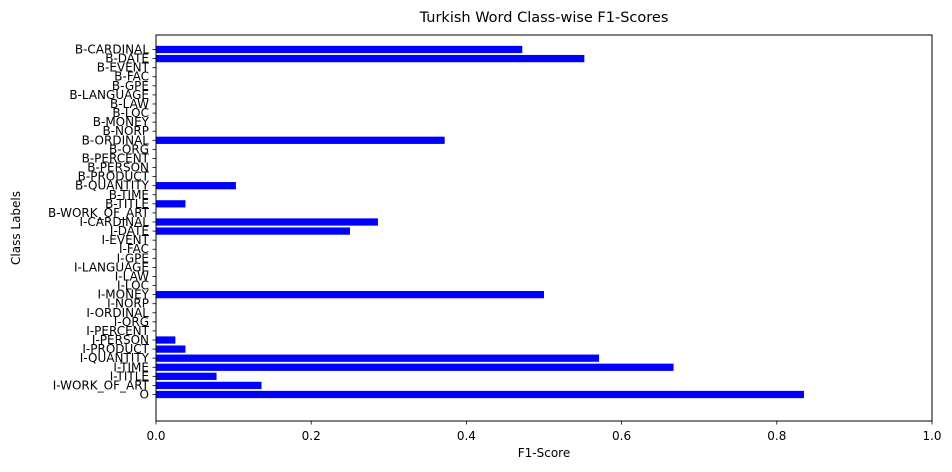 This screenshot has height=472, width=952. I want to click on y-tick-label: I-PERCENT, so click(117, 331).